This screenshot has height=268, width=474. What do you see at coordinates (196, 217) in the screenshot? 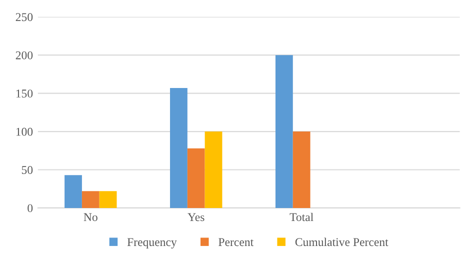
I see `x-tick-label: Yes` at bounding box center [196, 217].